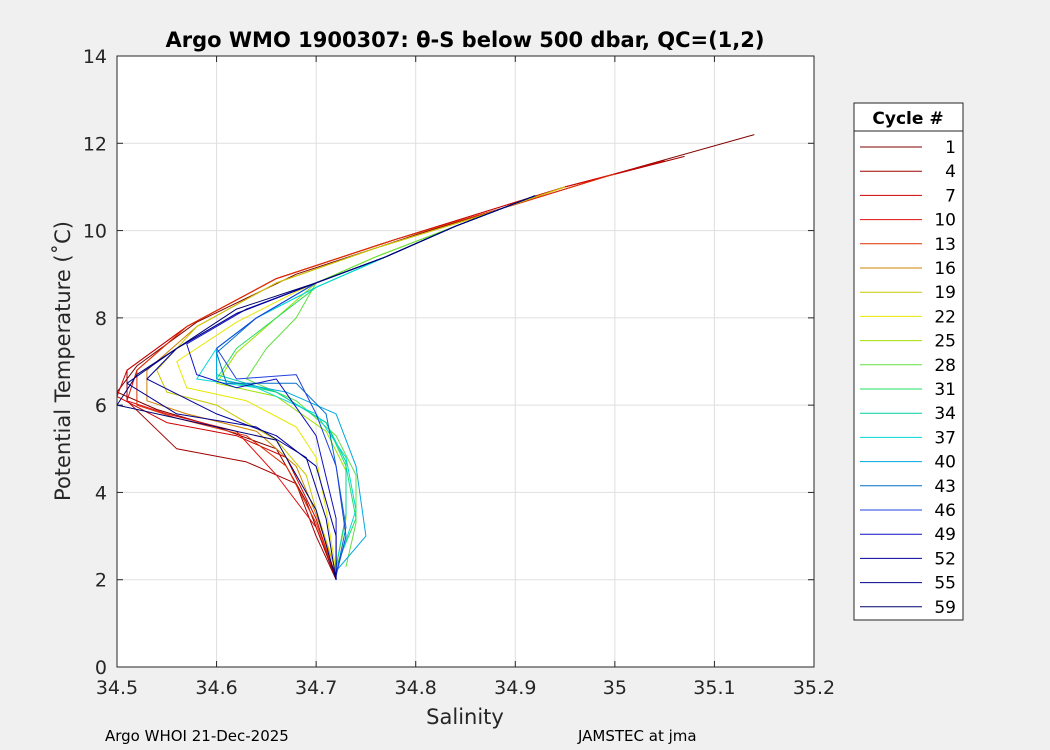 This screenshot has width=1050, height=750. Describe the element at coordinates (465, 717) in the screenshot. I see `x-axis-label: Salinity` at that location.